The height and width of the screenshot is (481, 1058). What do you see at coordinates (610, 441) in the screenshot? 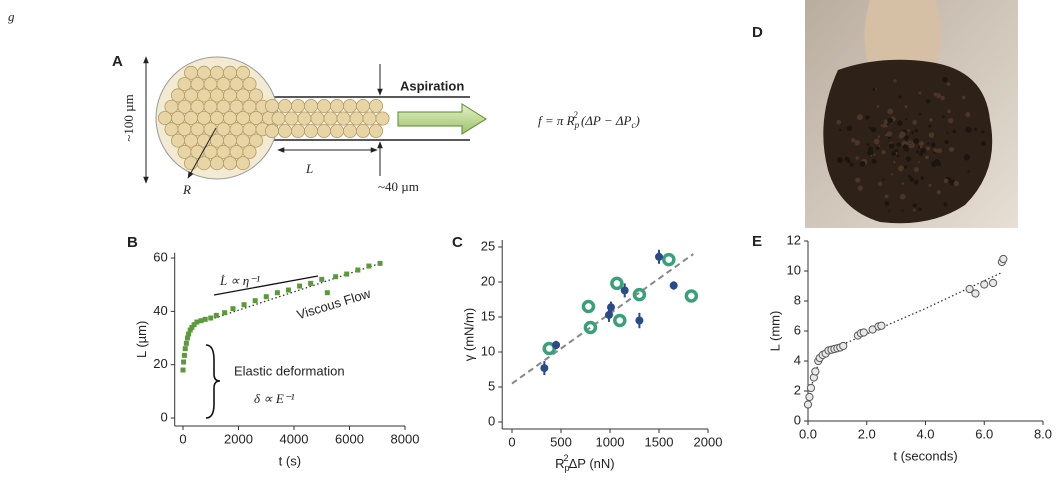
I see `x-tick-label: 1000` at bounding box center [610, 441].